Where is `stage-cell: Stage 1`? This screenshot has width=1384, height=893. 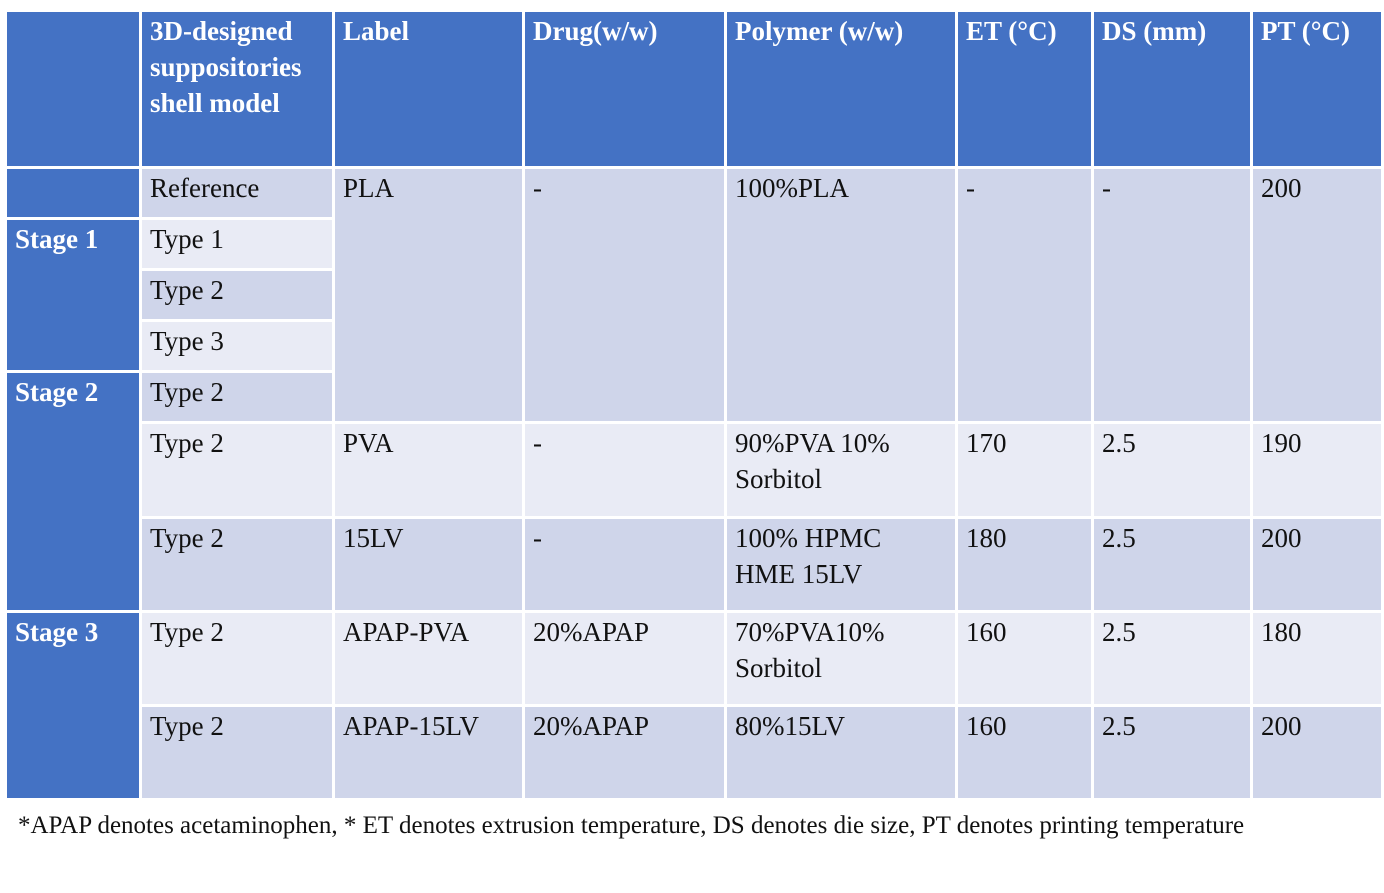
stage-cell: Stage 1 is located at coordinates (73, 295).